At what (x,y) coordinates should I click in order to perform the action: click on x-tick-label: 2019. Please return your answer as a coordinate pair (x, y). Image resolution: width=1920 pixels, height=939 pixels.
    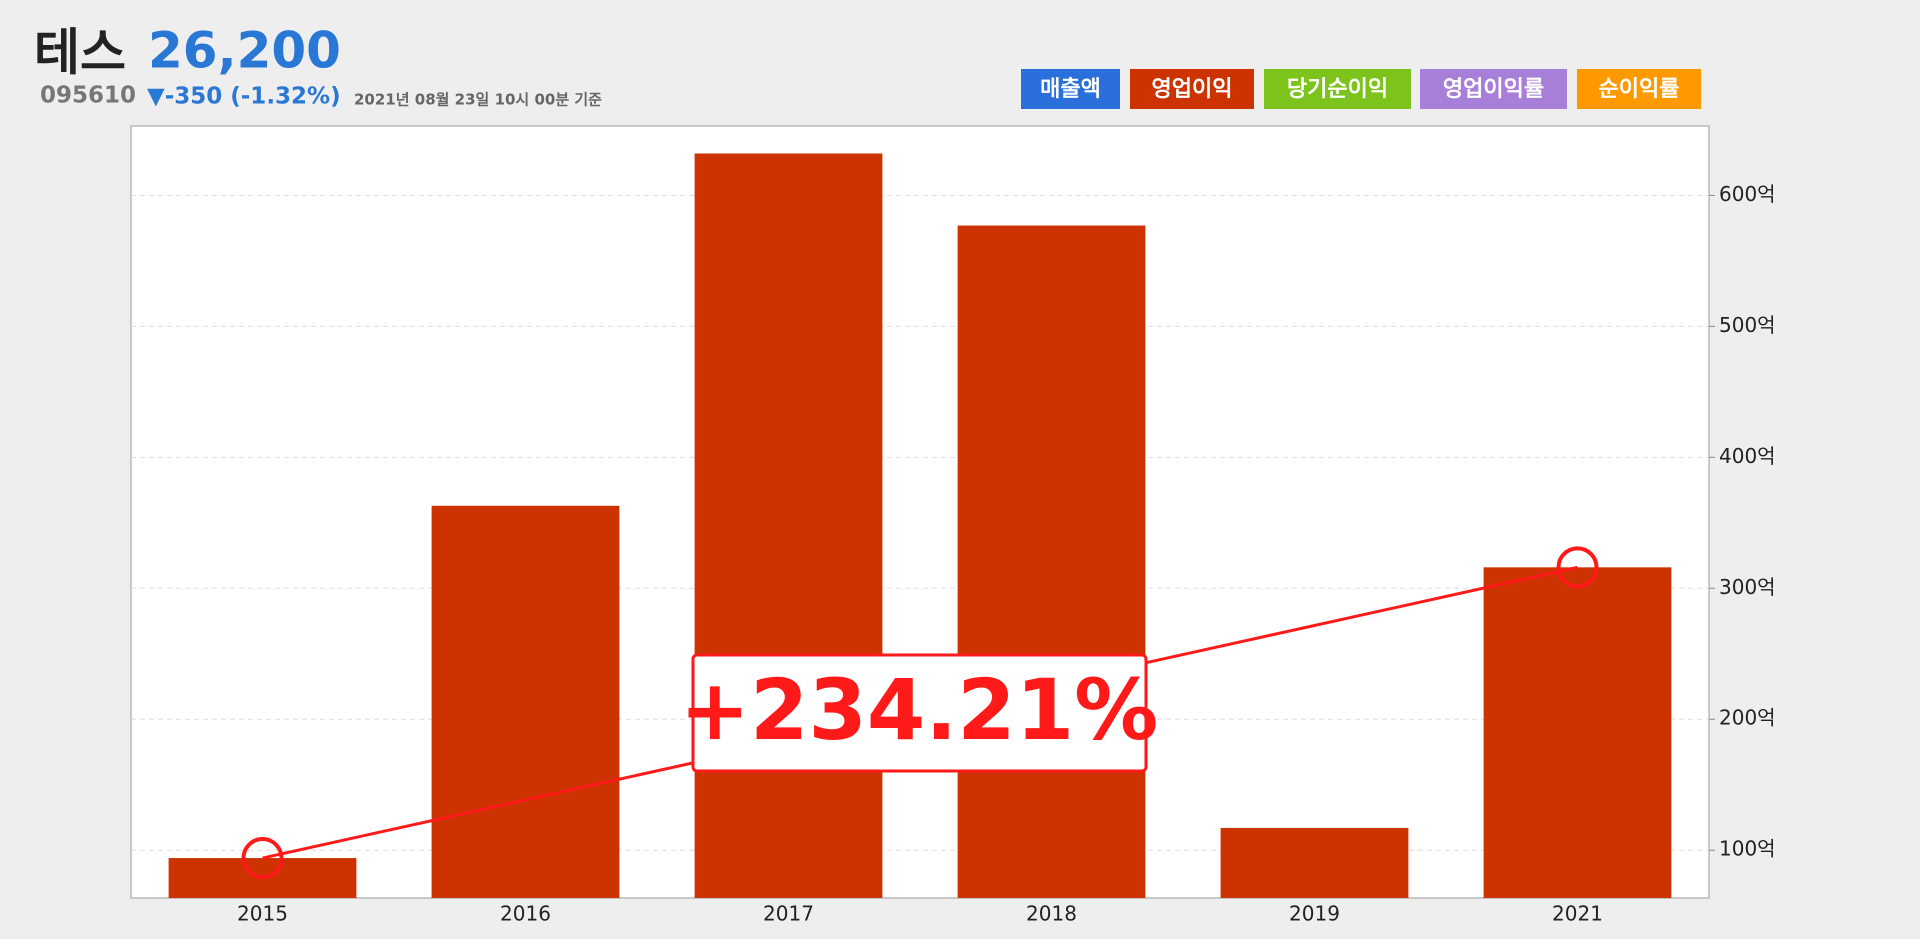
    Looking at the image, I should click on (1314, 914).